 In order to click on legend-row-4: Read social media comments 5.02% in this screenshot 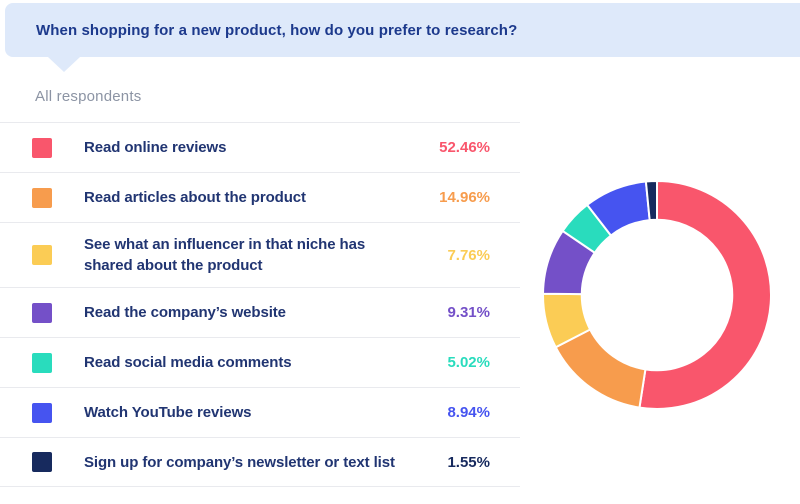, I will do `click(260, 362)`.